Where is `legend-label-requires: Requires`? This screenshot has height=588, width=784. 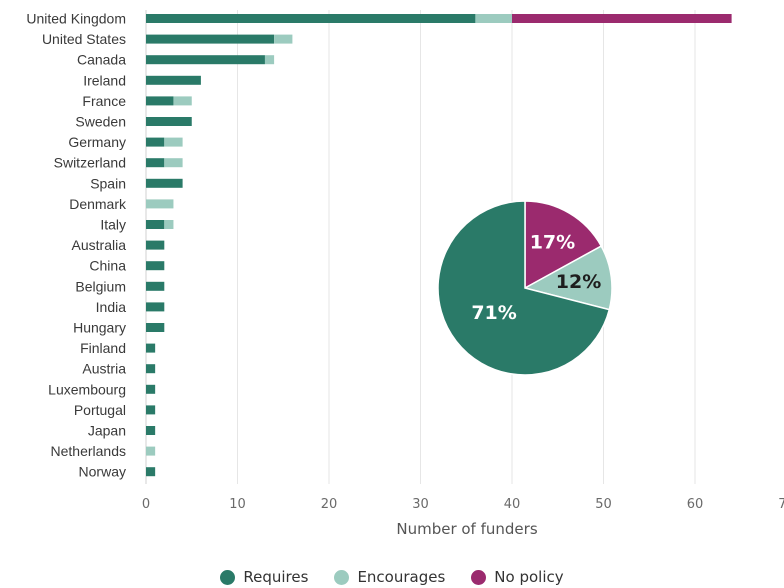
legend-label-requires: Requires is located at coordinates (276, 577).